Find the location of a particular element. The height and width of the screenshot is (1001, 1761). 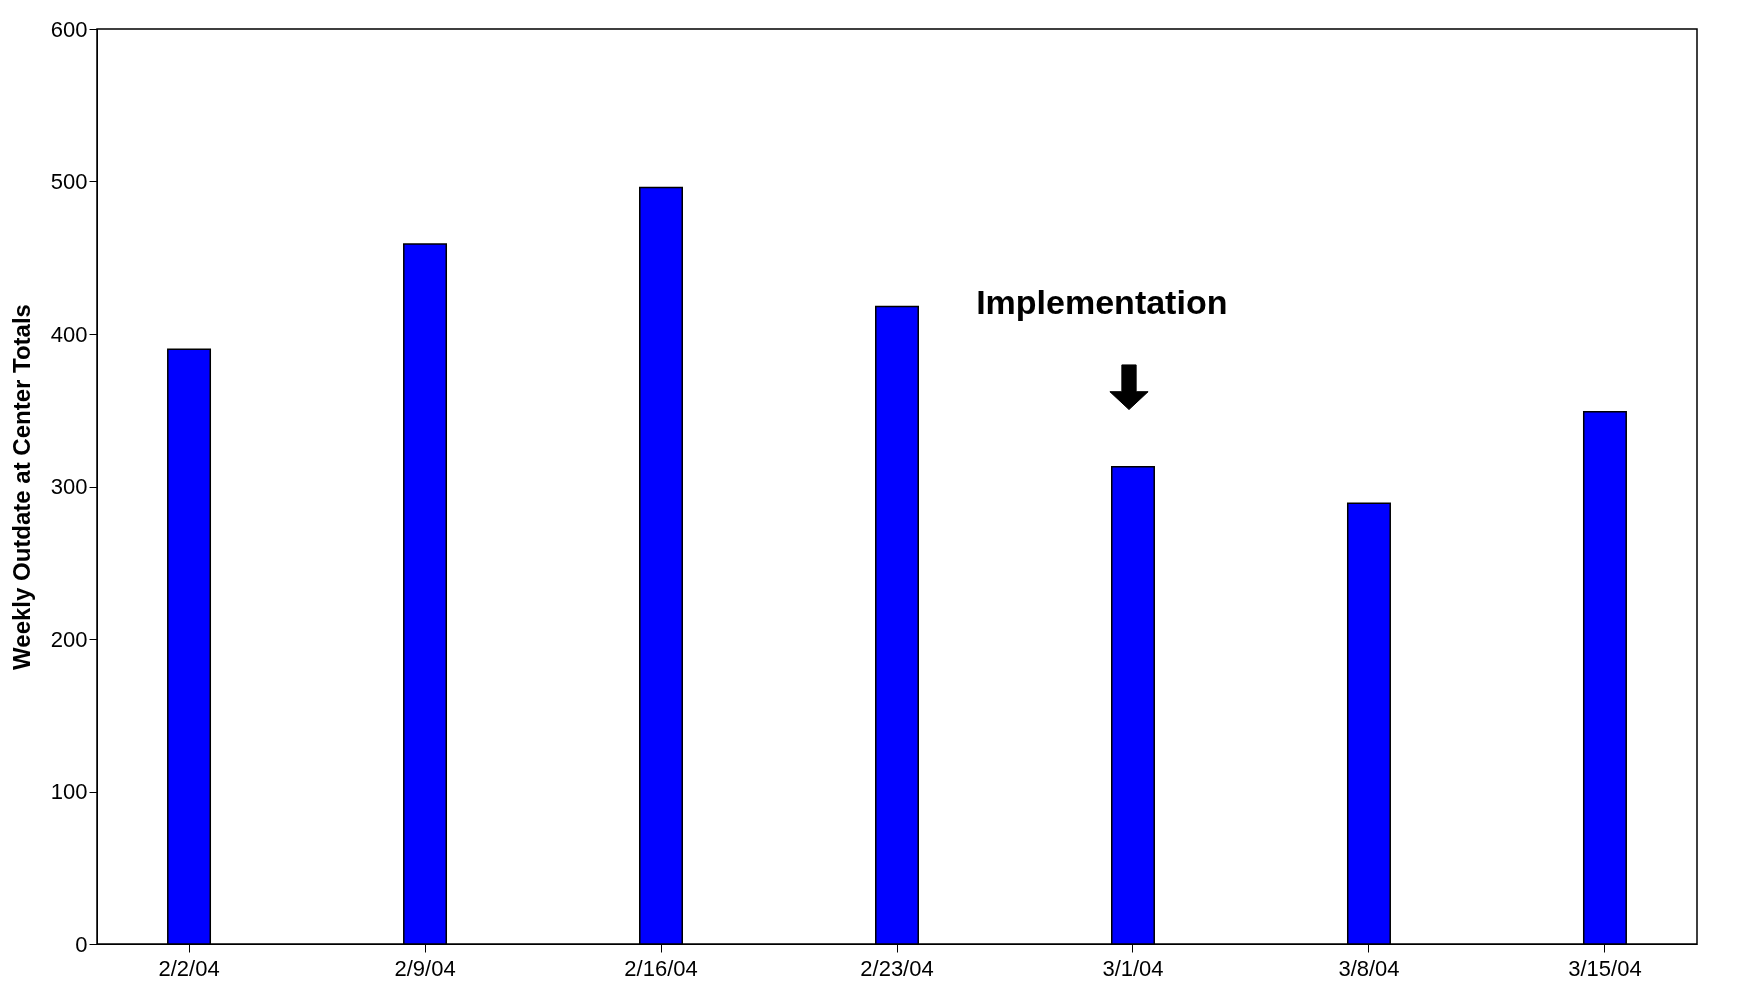

x-tick-label: 2/2/04 is located at coordinates (189, 968).